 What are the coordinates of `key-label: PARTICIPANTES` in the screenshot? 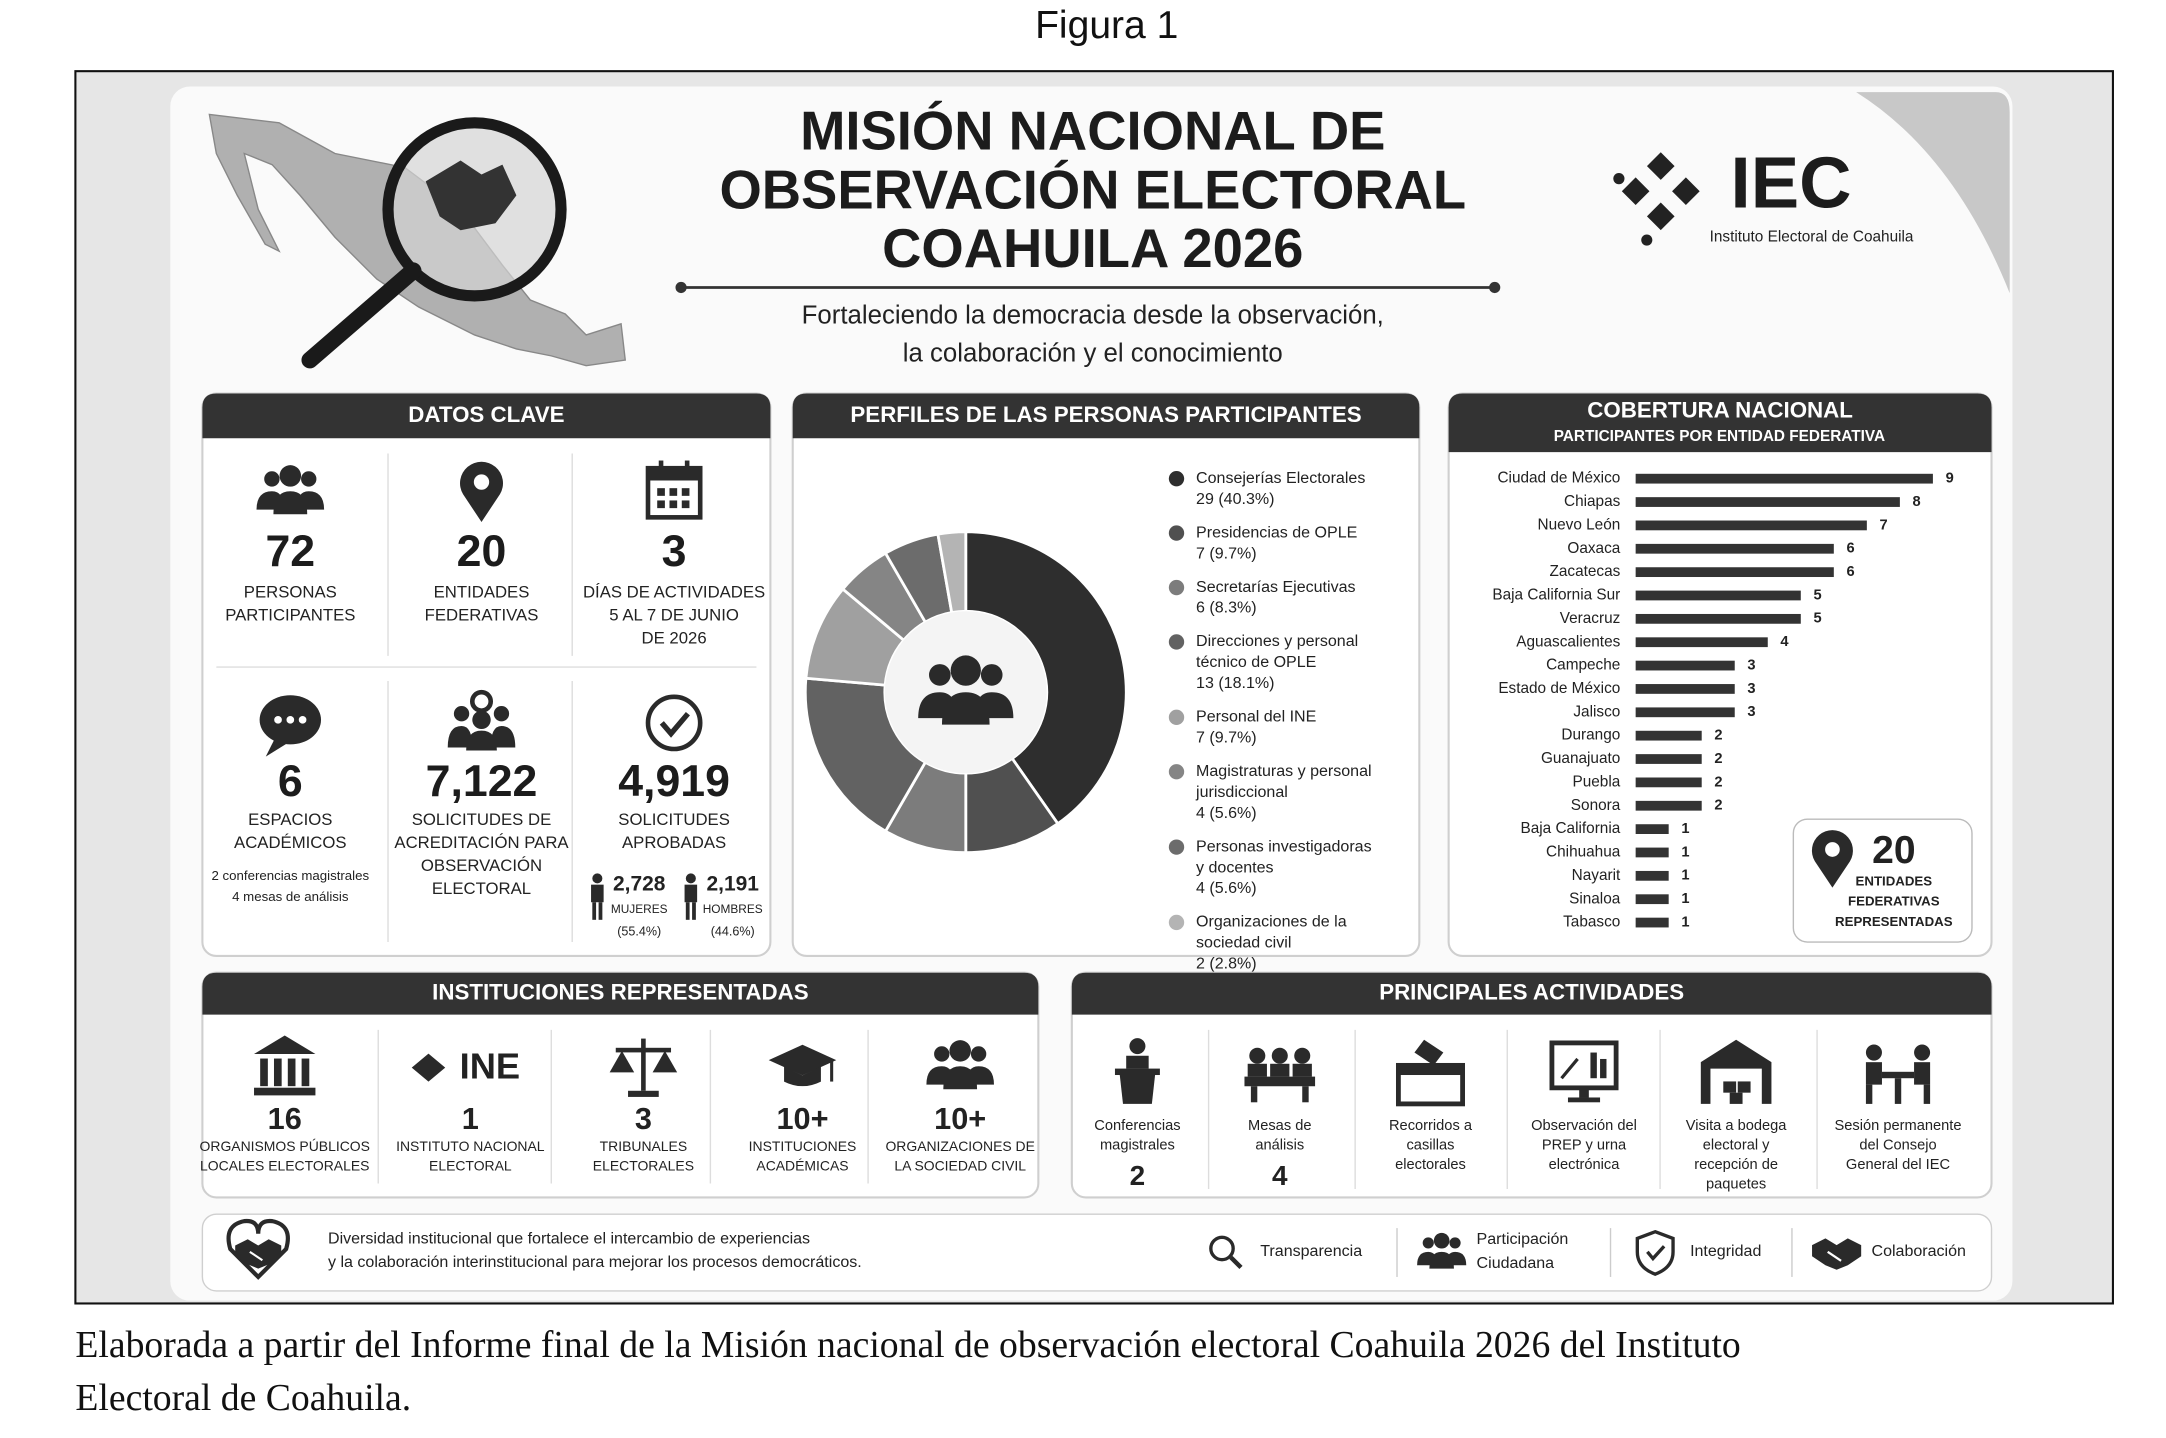 It's located at (290, 615).